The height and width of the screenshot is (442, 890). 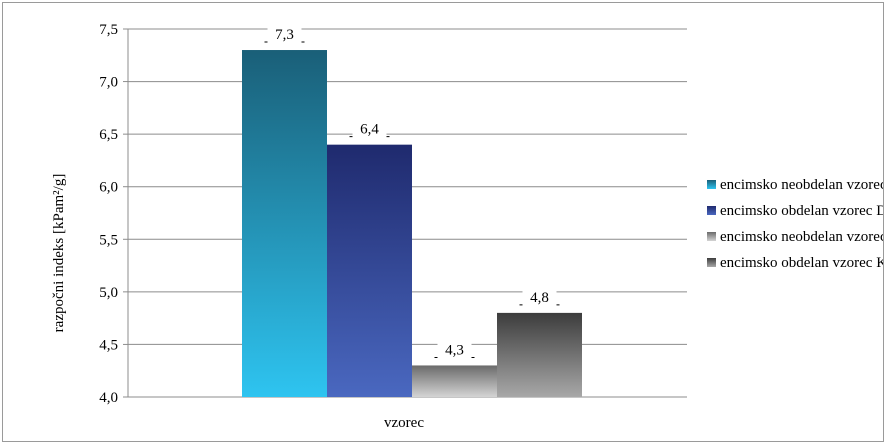 What do you see at coordinates (108, 398) in the screenshot?
I see `y-tick-label: 4,0` at bounding box center [108, 398].